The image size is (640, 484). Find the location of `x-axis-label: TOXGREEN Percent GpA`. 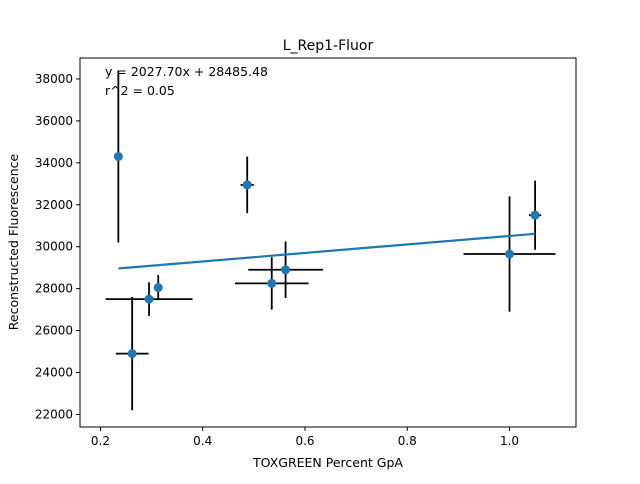

x-axis-label: TOXGREEN Percent GpA is located at coordinates (327, 462).